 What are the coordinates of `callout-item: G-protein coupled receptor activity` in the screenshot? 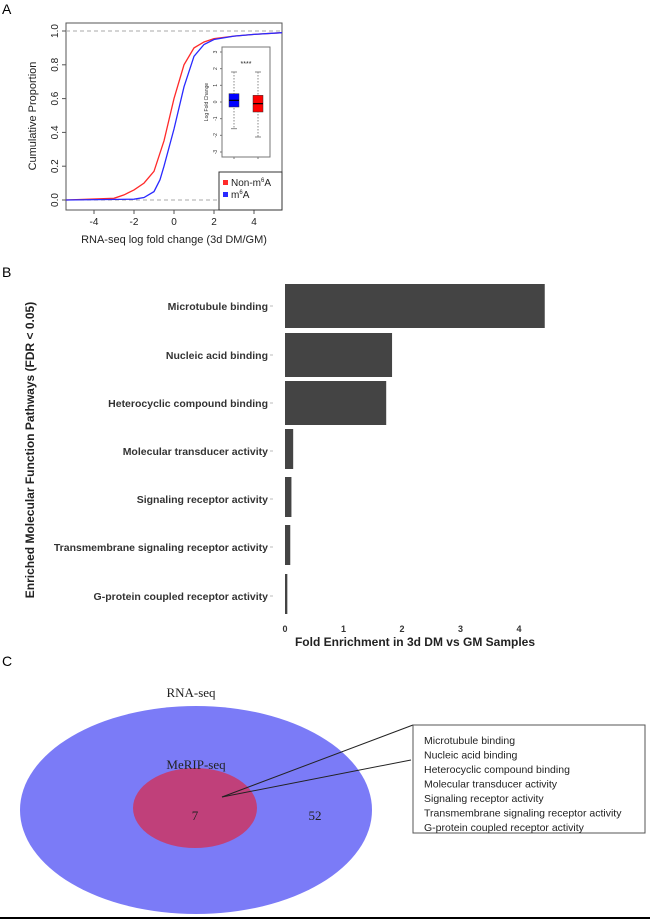 It's located at (504, 828).